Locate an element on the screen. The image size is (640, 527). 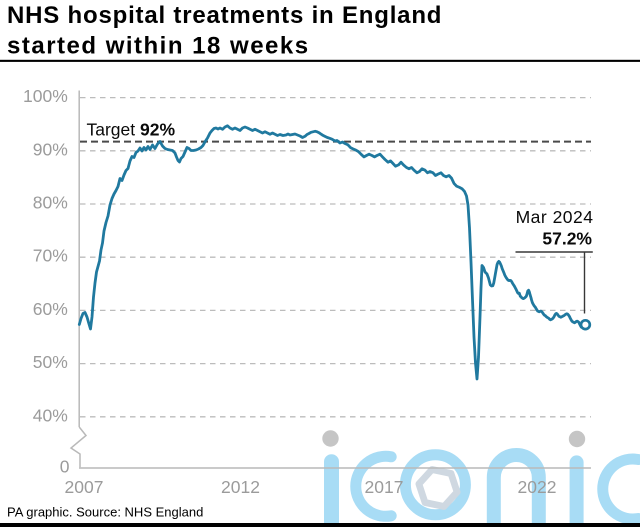
svg-text: 80% is located at coordinates (50, 203).